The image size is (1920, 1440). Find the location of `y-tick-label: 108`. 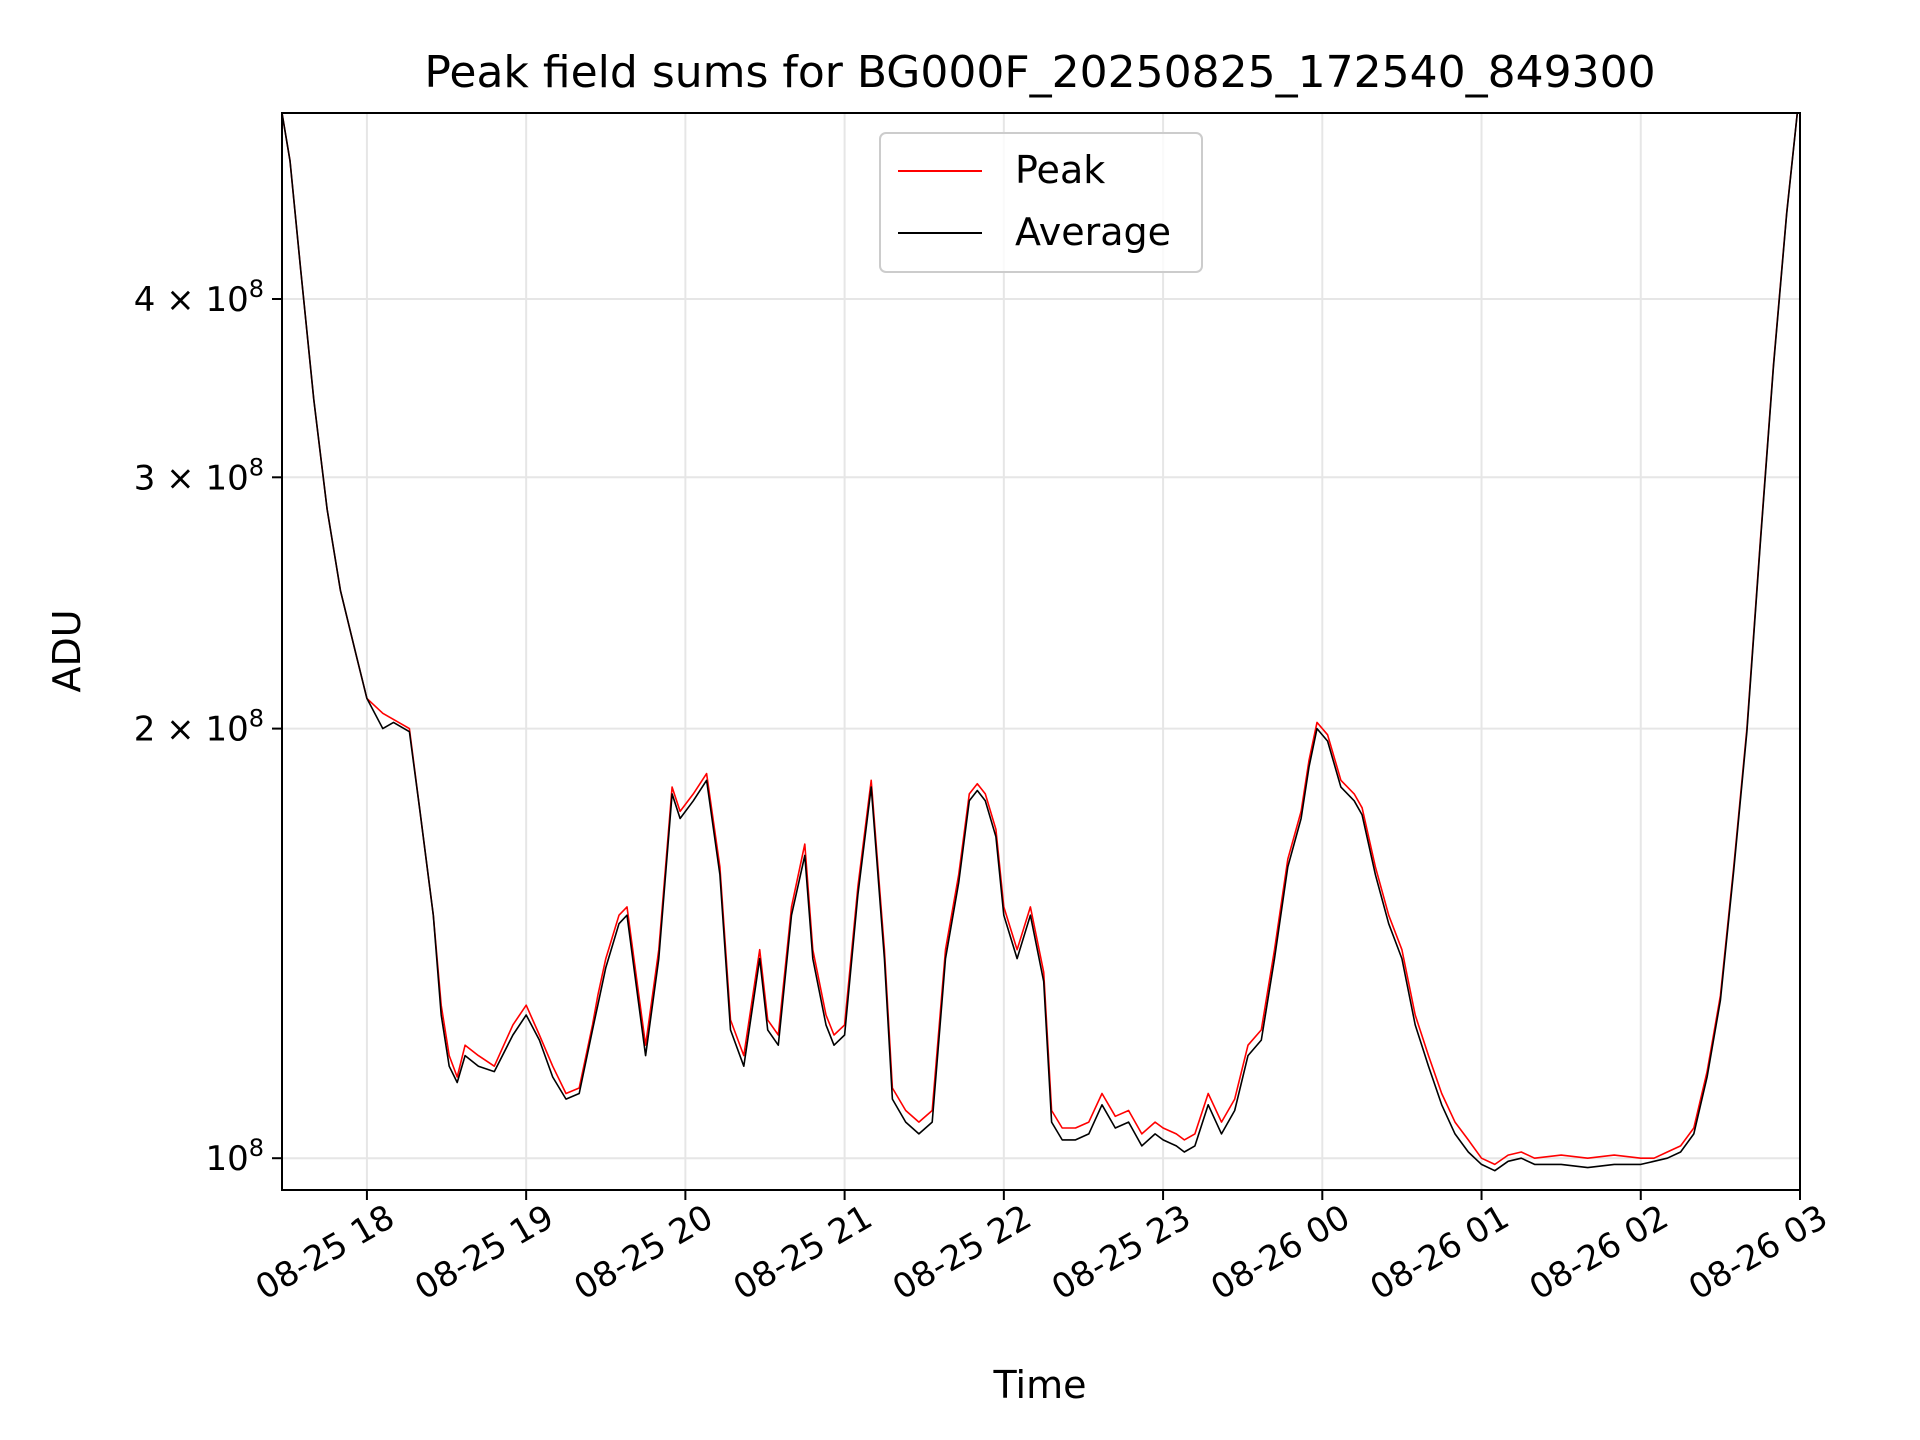

y-tick-label: 108 is located at coordinates (234, 1156).